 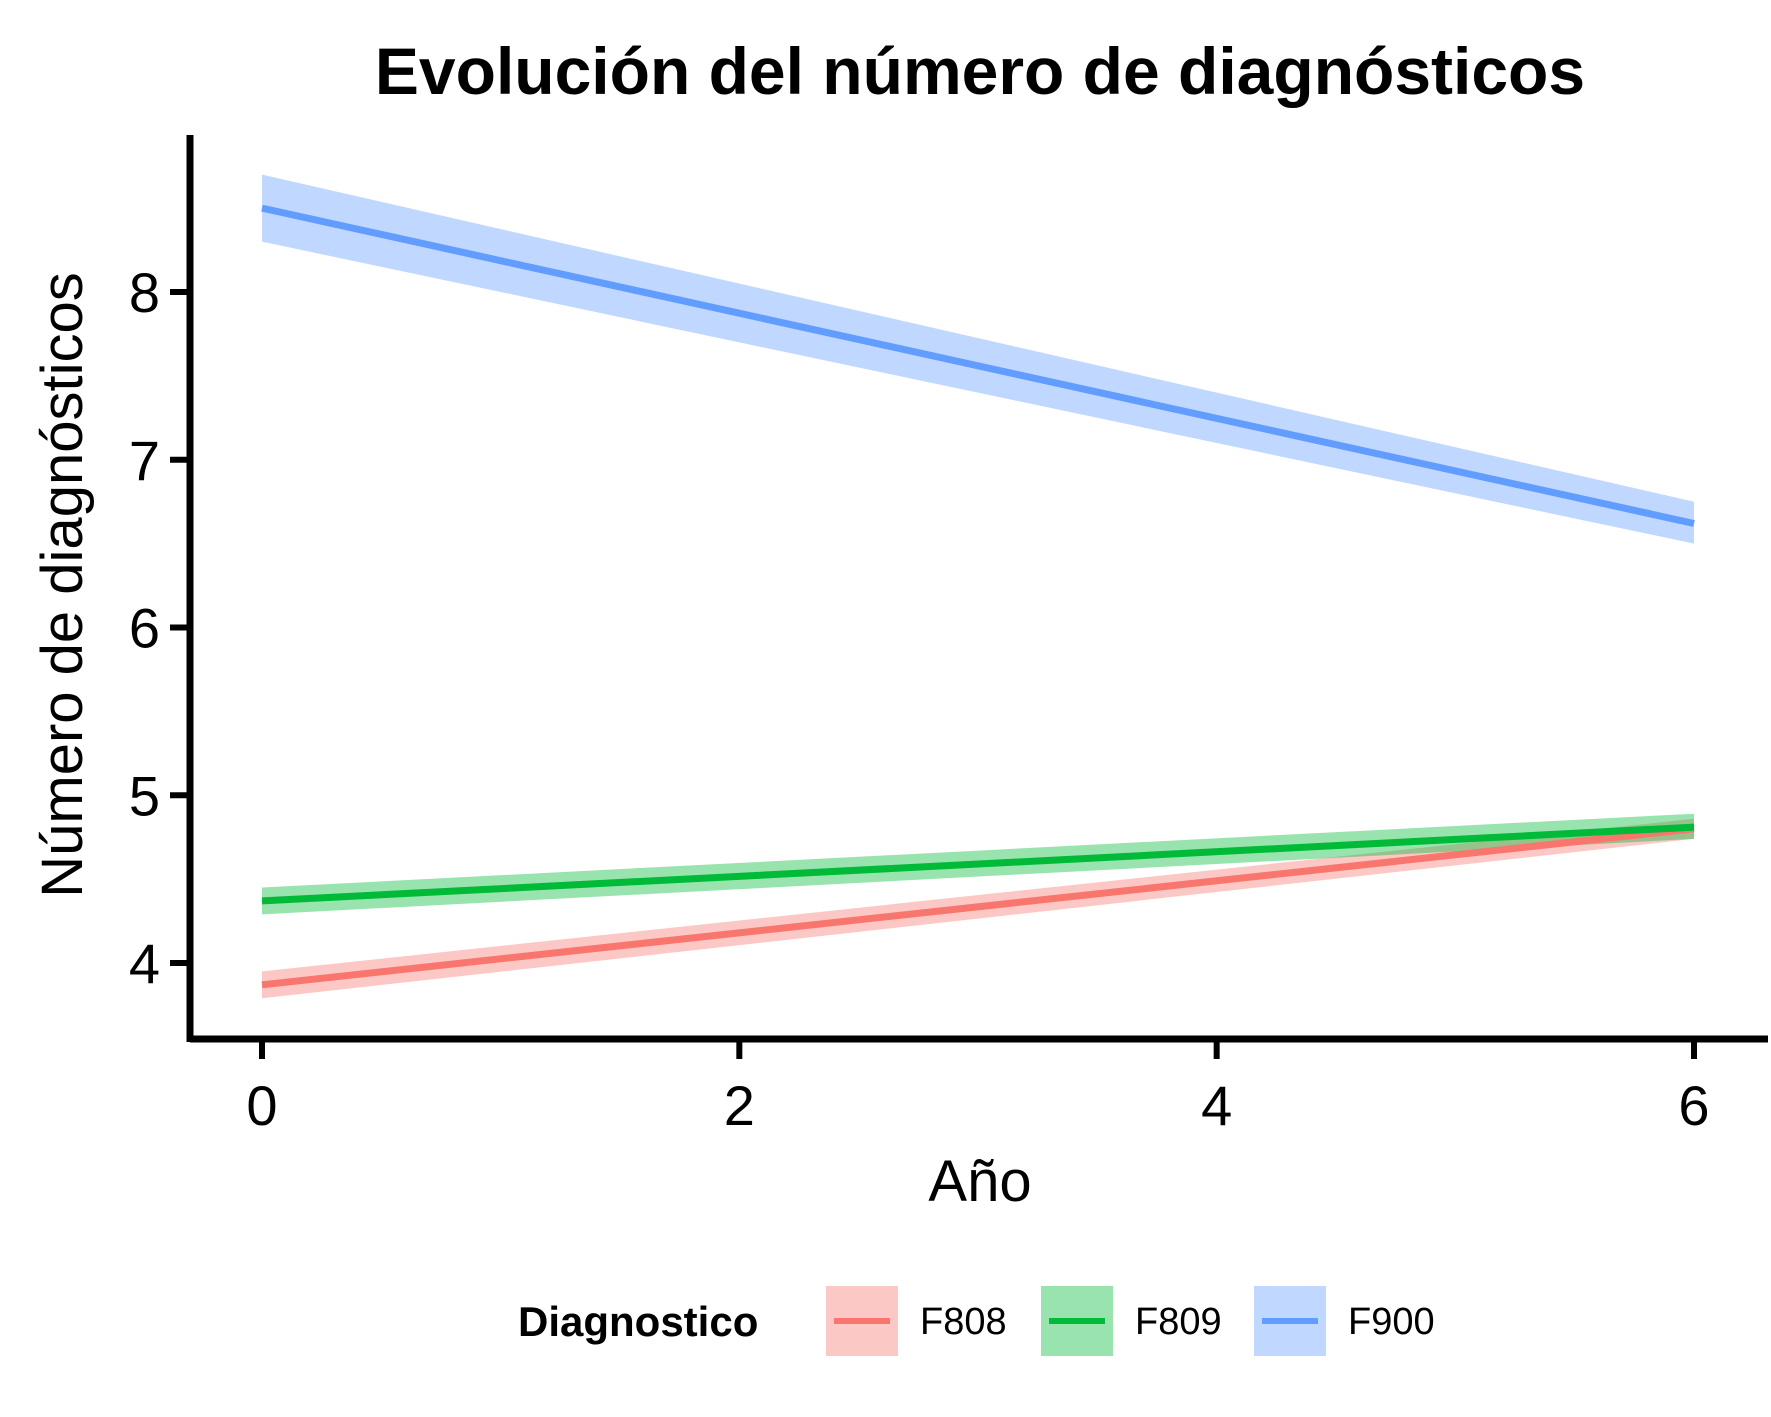 What do you see at coordinates (916, 1321) in the screenshot?
I see `legend-item-f808: F808` at bounding box center [916, 1321].